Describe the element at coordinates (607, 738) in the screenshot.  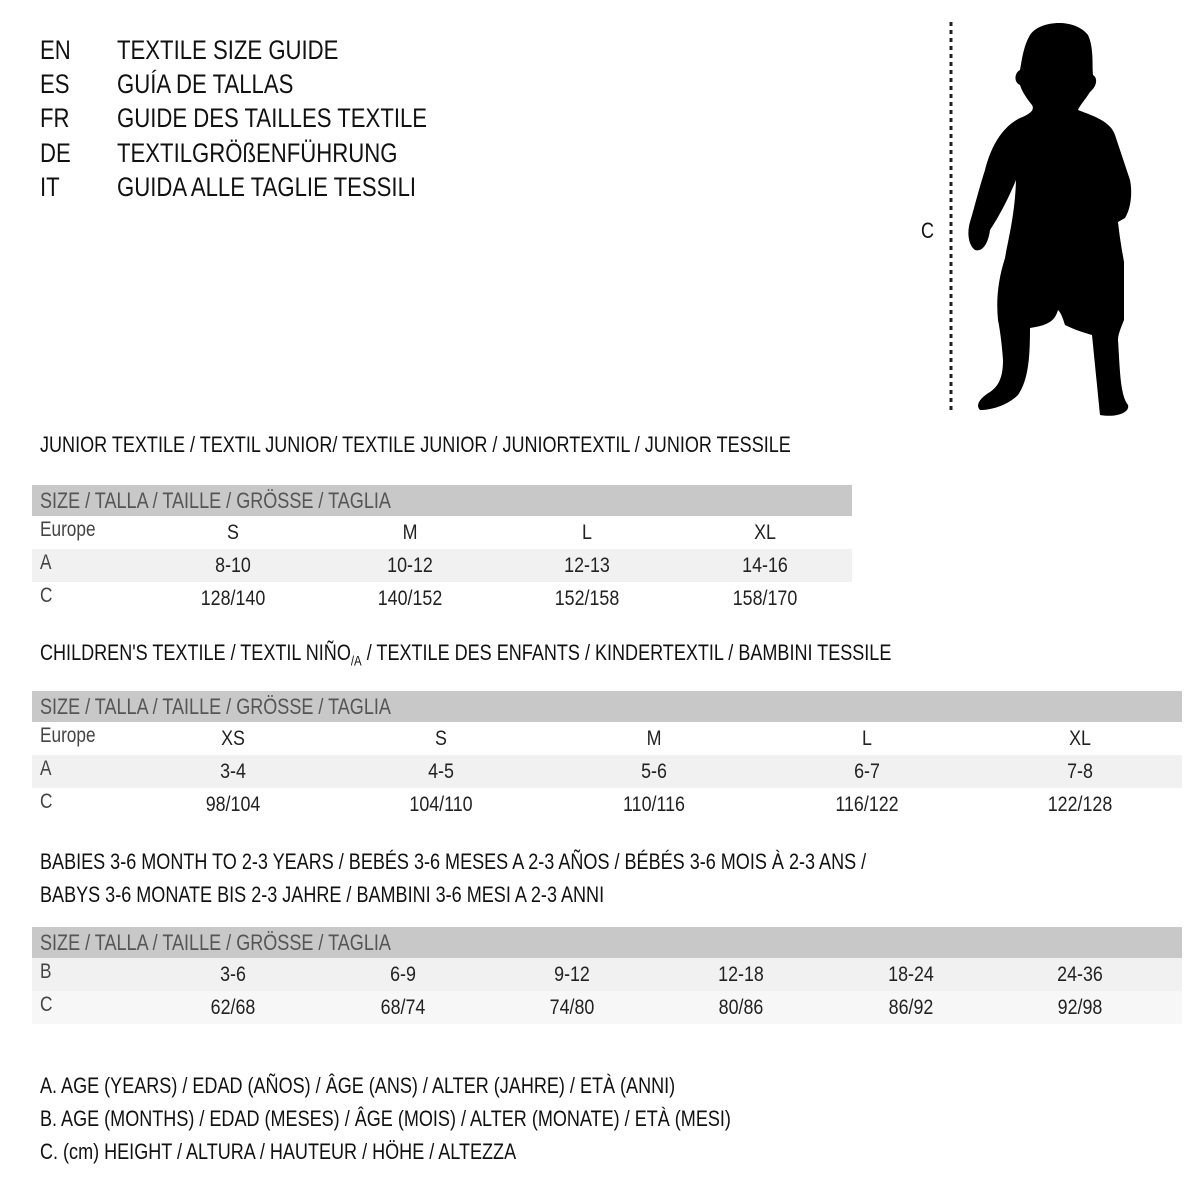
I see `table-row: Europe XS S M L XL` at that location.